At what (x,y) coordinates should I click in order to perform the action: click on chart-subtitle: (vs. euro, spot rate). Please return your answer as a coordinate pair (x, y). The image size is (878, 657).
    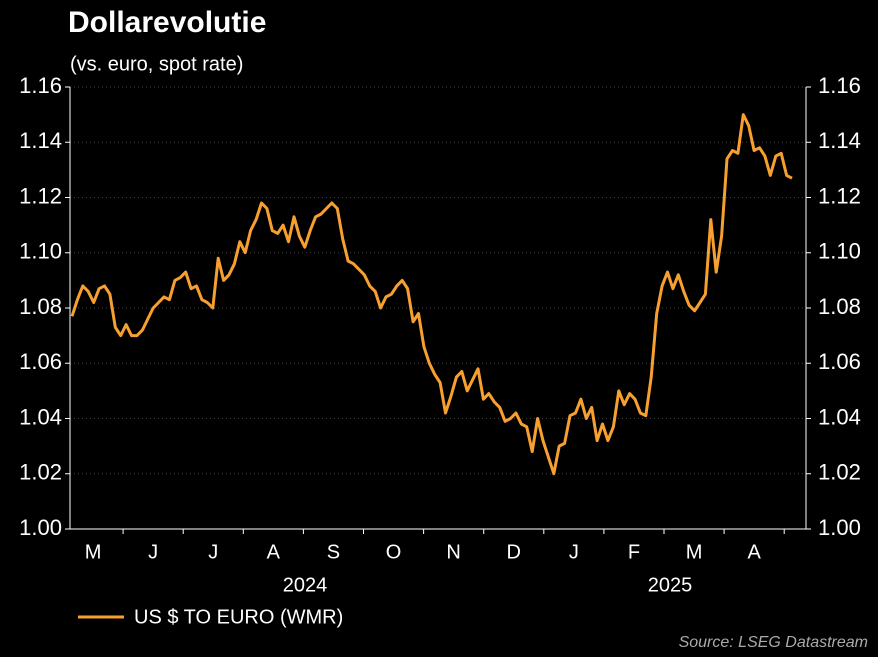
    Looking at the image, I should click on (156, 64).